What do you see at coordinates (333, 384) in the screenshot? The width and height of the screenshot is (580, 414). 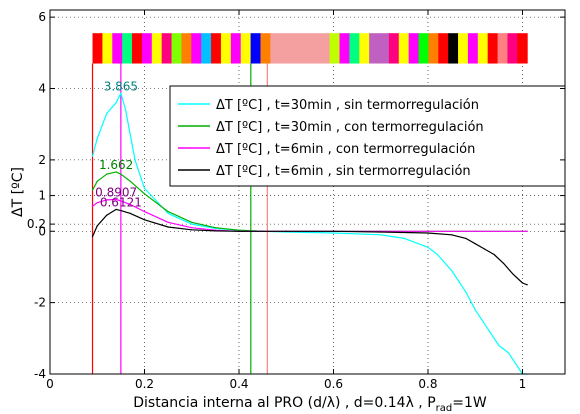 I see `x-tick-label: 0.6` at bounding box center [333, 384].